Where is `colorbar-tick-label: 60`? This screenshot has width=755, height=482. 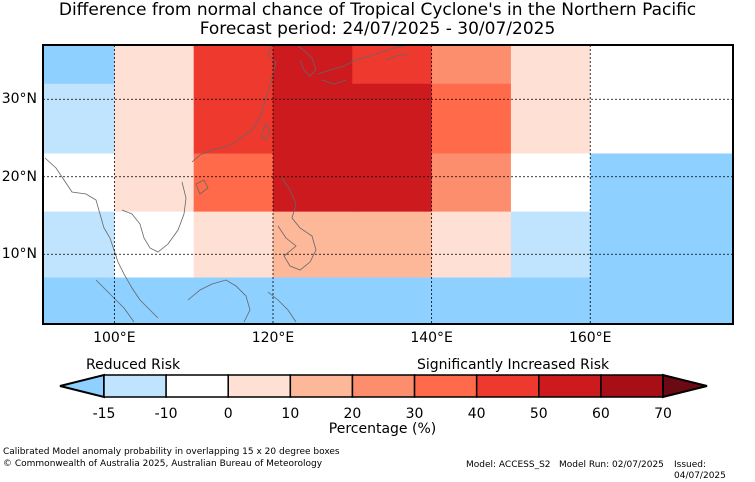 colorbar-tick-label: 60 is located at coordinates (600, 414).